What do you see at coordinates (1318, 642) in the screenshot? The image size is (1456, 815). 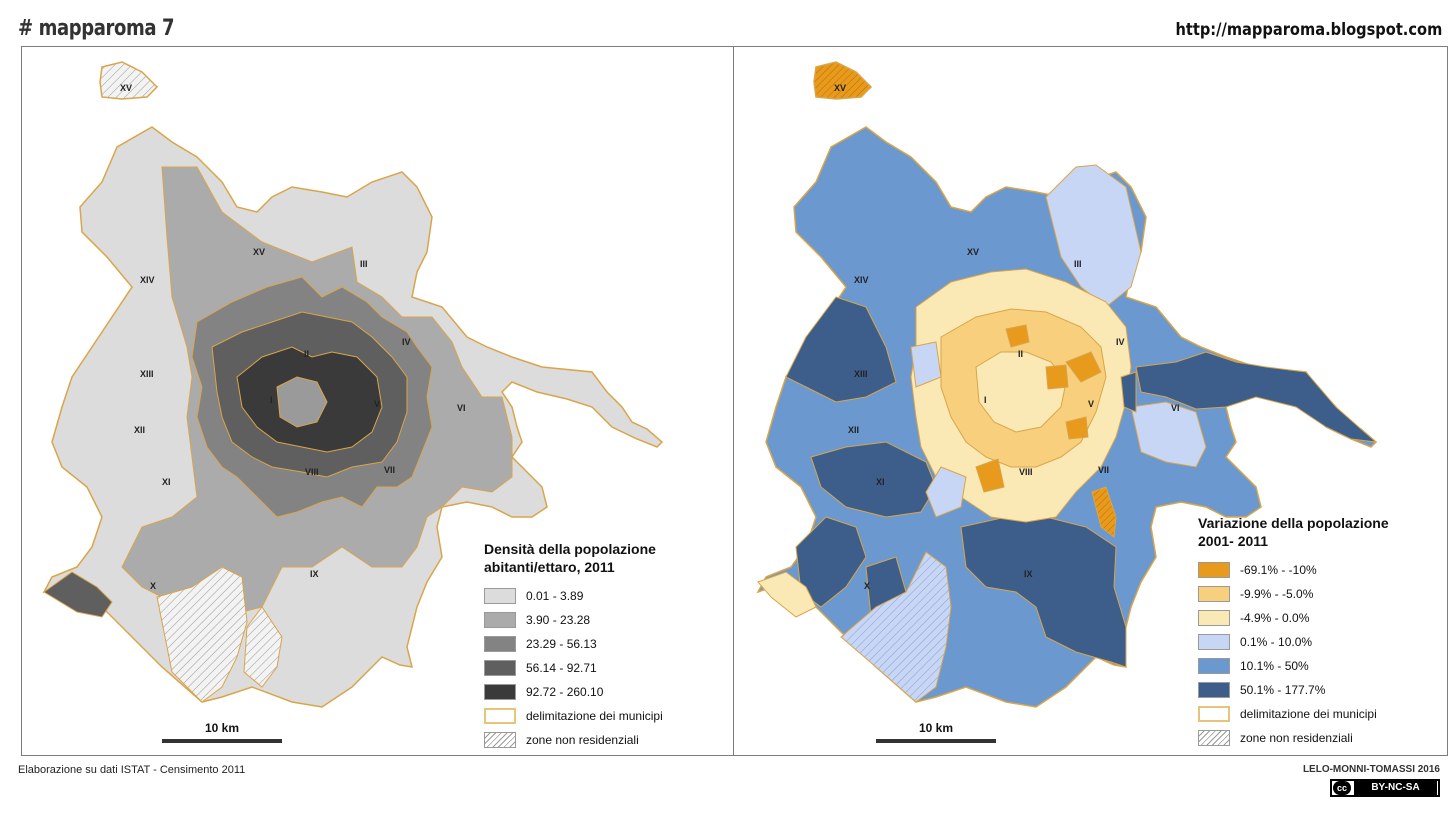 I see `variation-legend-row: 0.1% - 10.0%` at bounding box center [1318, 642].